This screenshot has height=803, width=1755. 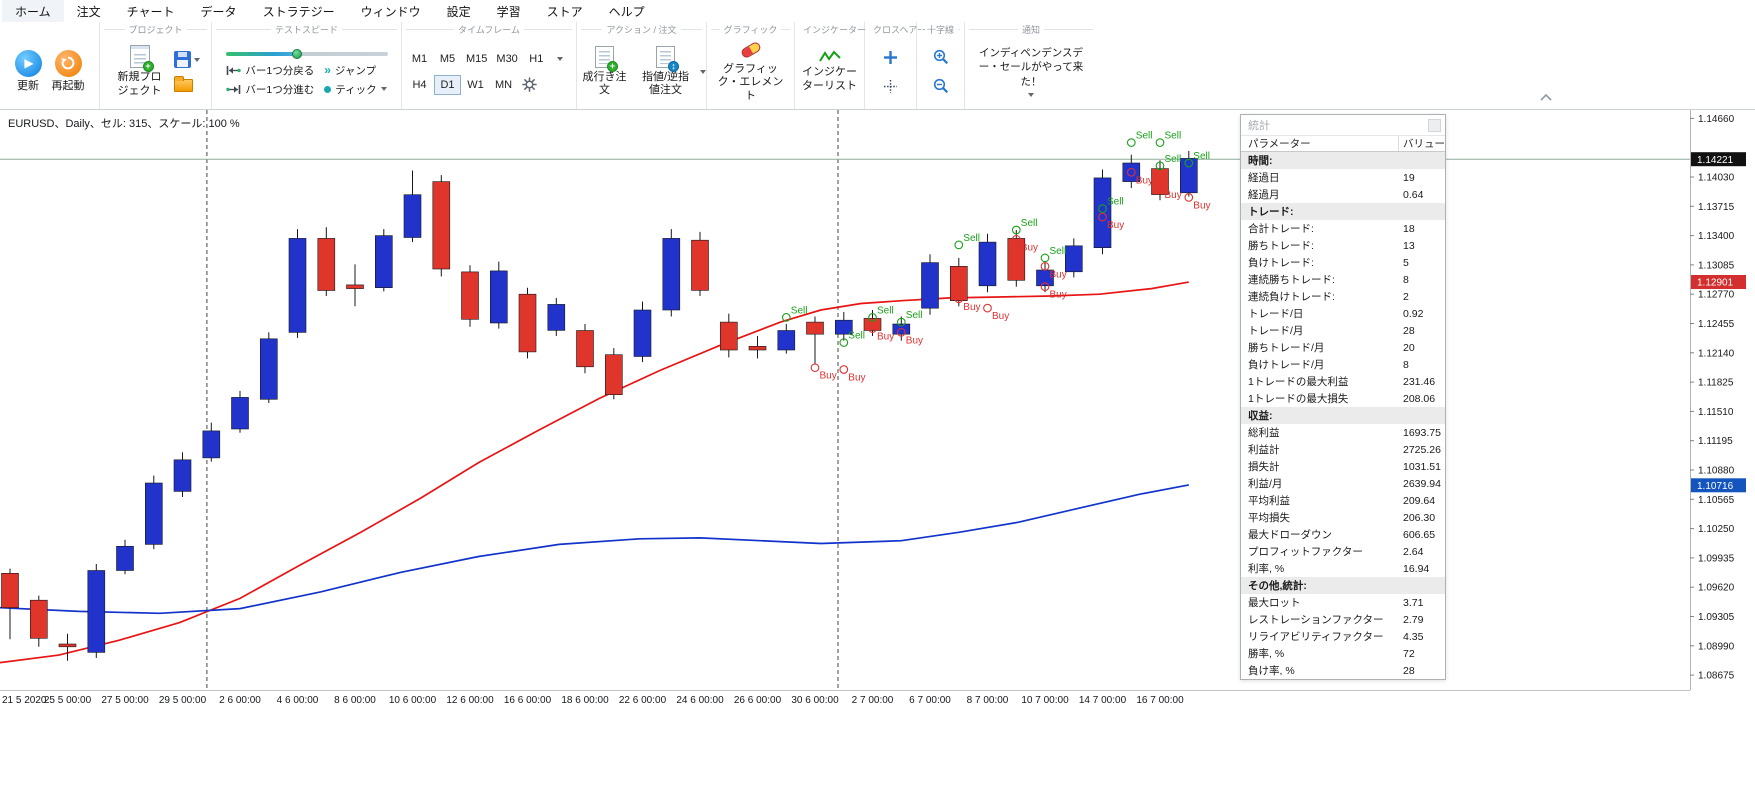 I want to click on menu-item: データ, so click(x=218, y=11).